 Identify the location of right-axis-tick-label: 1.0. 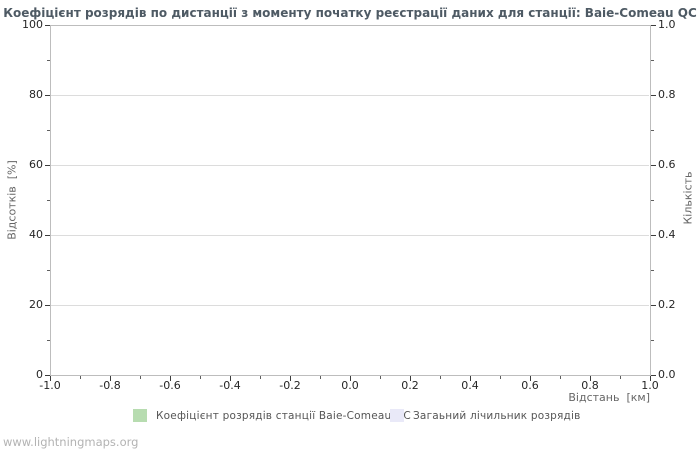
(667, 24).